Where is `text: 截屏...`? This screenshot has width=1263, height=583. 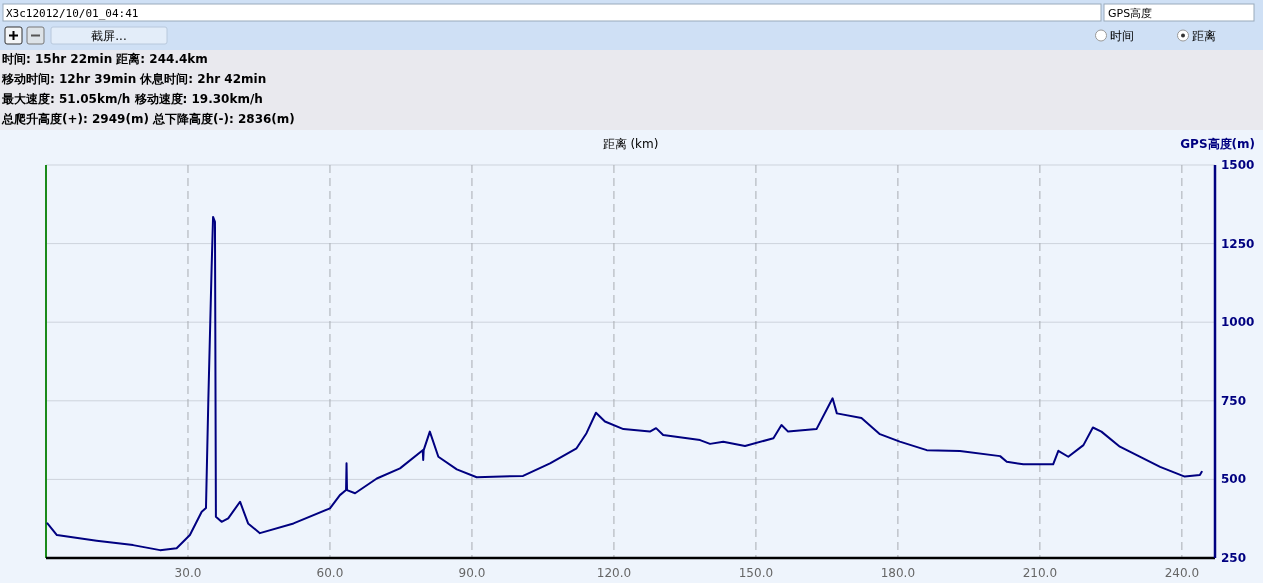 text: 截屏... is located at coordinates (109, 36).